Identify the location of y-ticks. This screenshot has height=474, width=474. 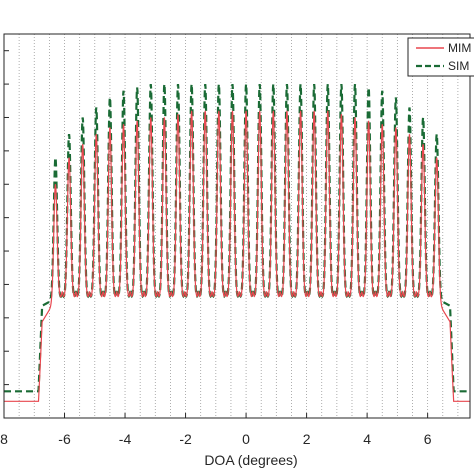
(6, 218).